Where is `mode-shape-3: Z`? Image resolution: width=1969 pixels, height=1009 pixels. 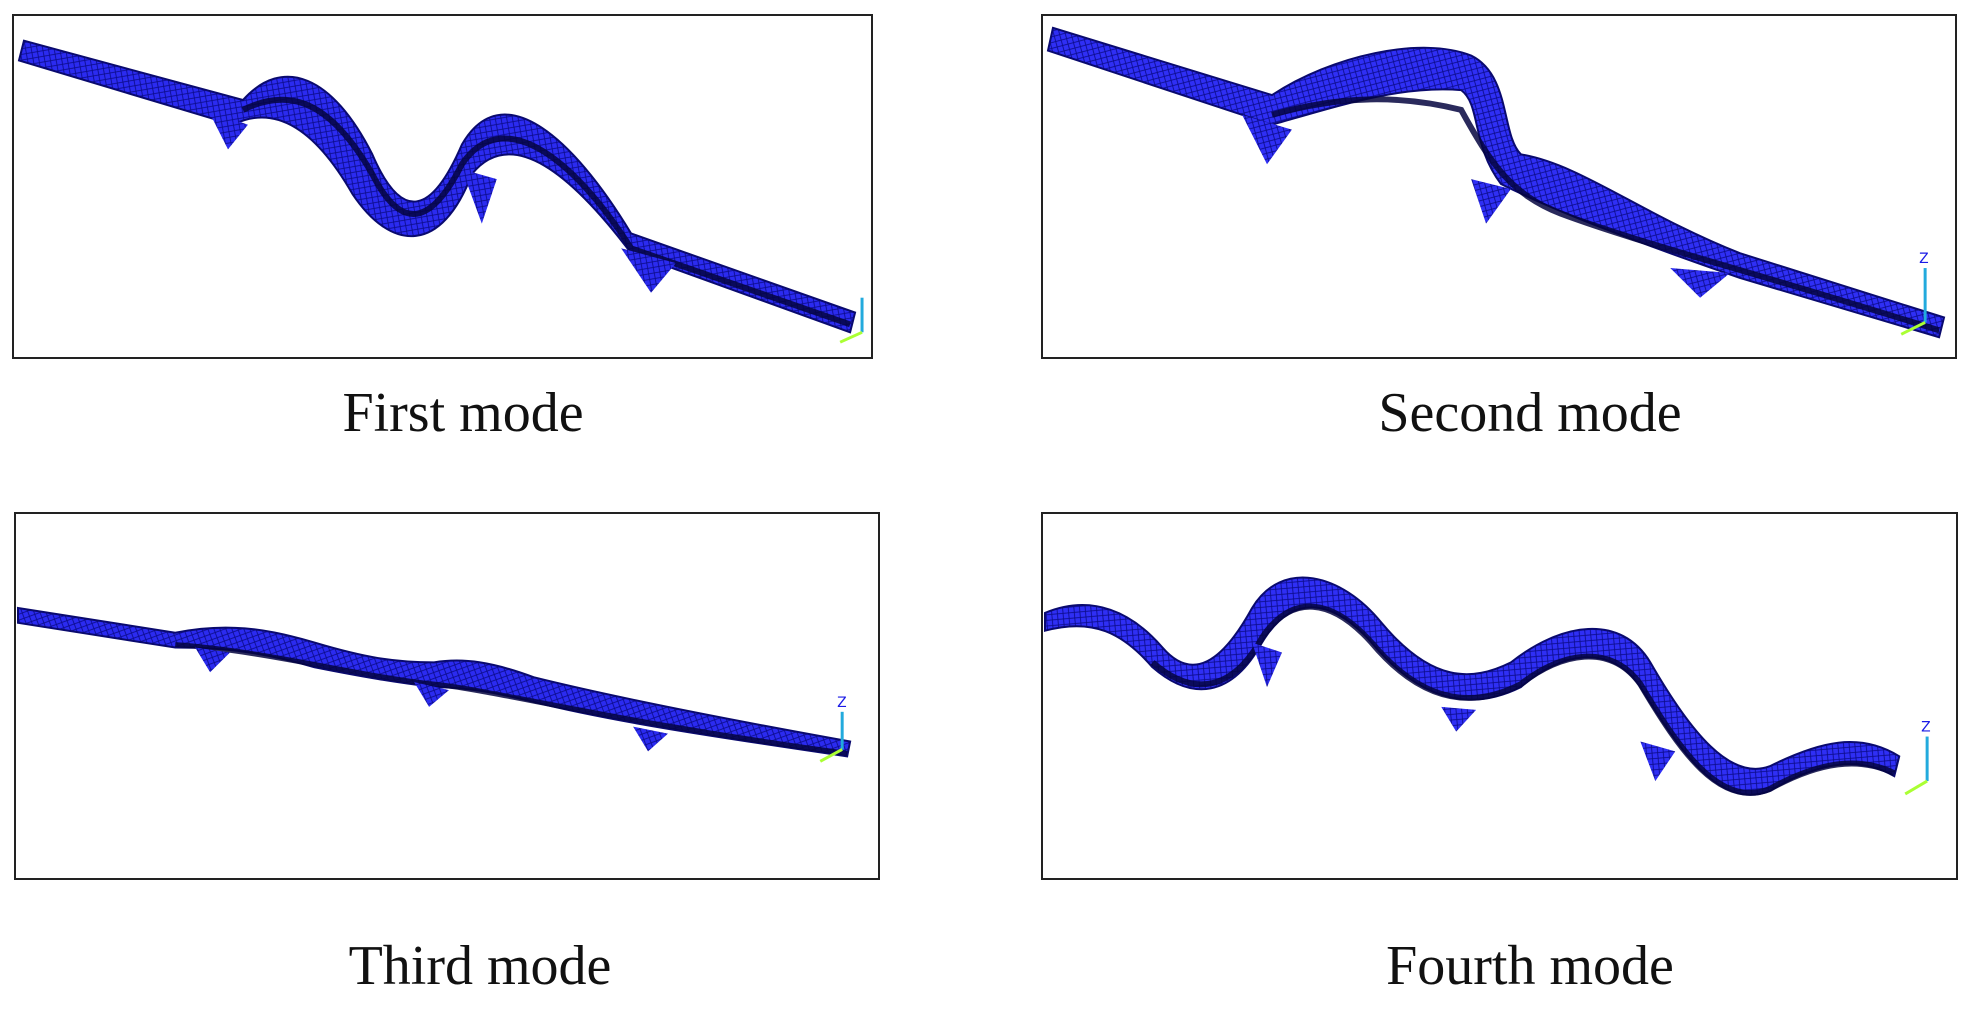
mode-shape-3: Z is located at coordinates (434, 684).